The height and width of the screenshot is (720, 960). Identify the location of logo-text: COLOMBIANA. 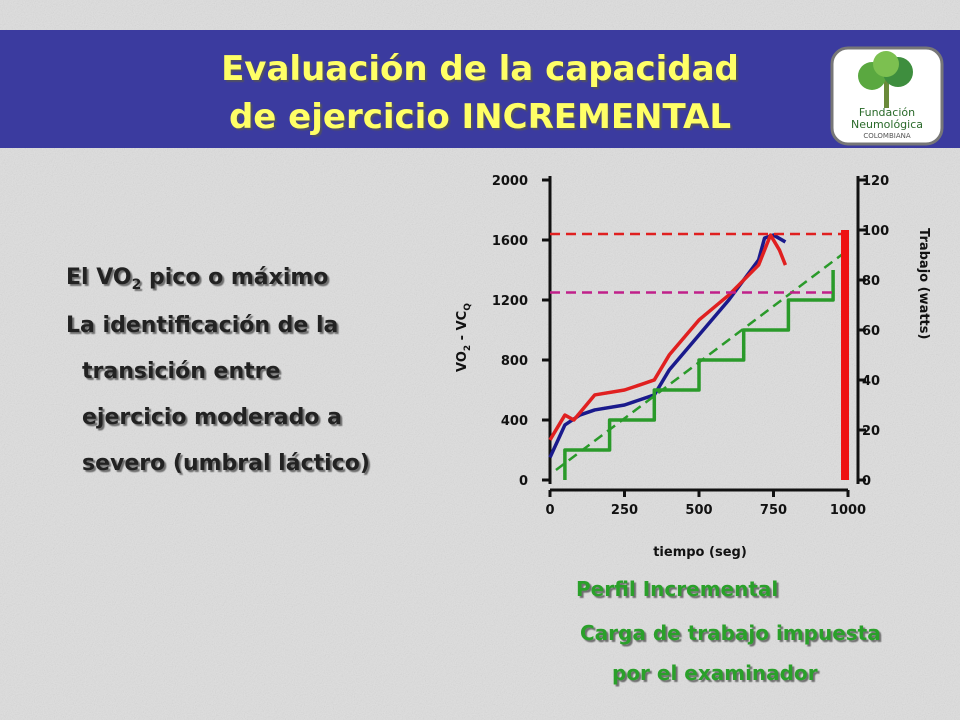
(886, 136).